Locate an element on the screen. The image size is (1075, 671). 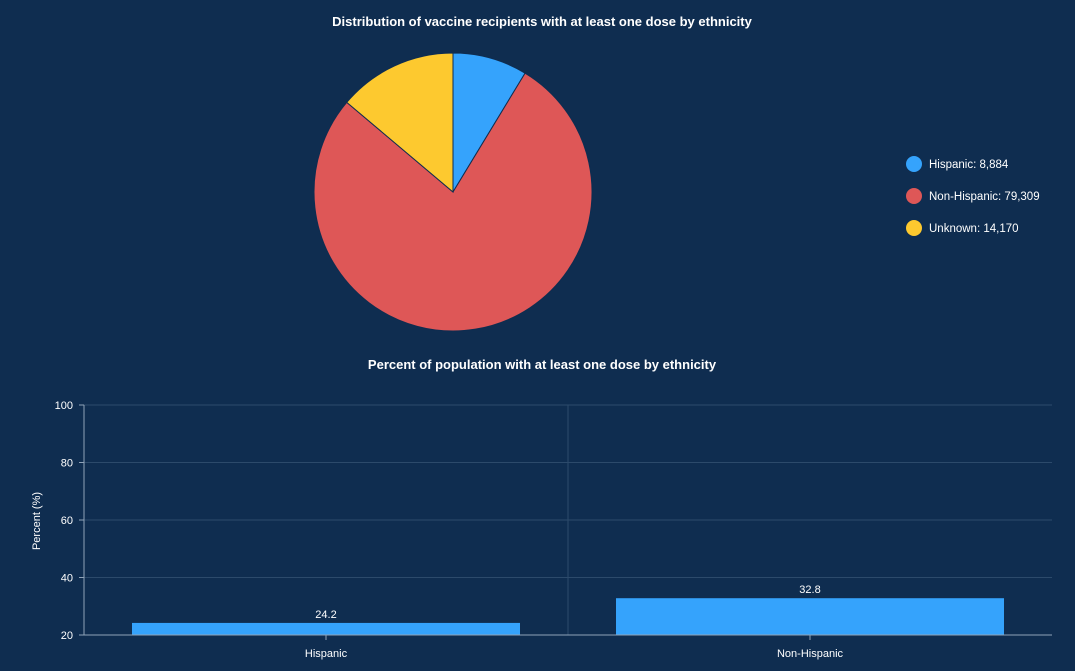
y-tick-label-60: 60 is located at coordinates (67, 521).